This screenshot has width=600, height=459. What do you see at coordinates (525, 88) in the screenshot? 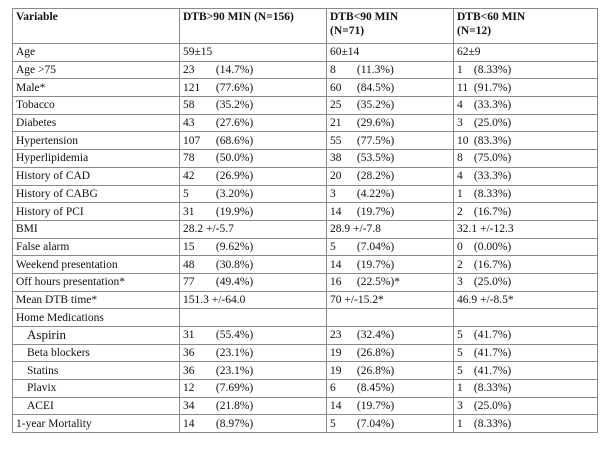
I see `value-cell-c3: 11 (91.7%)` at bounding box center [525, 88].